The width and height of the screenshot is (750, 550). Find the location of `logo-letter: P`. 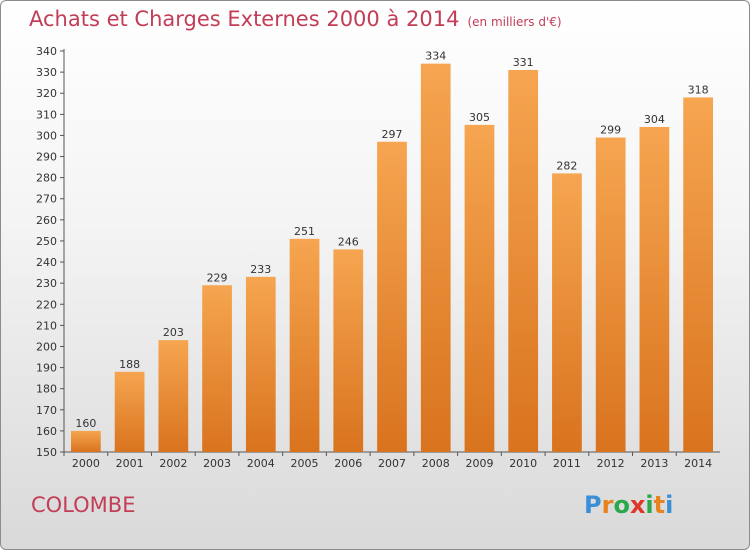

logo-letter: P is located at coordinates (593, 505).